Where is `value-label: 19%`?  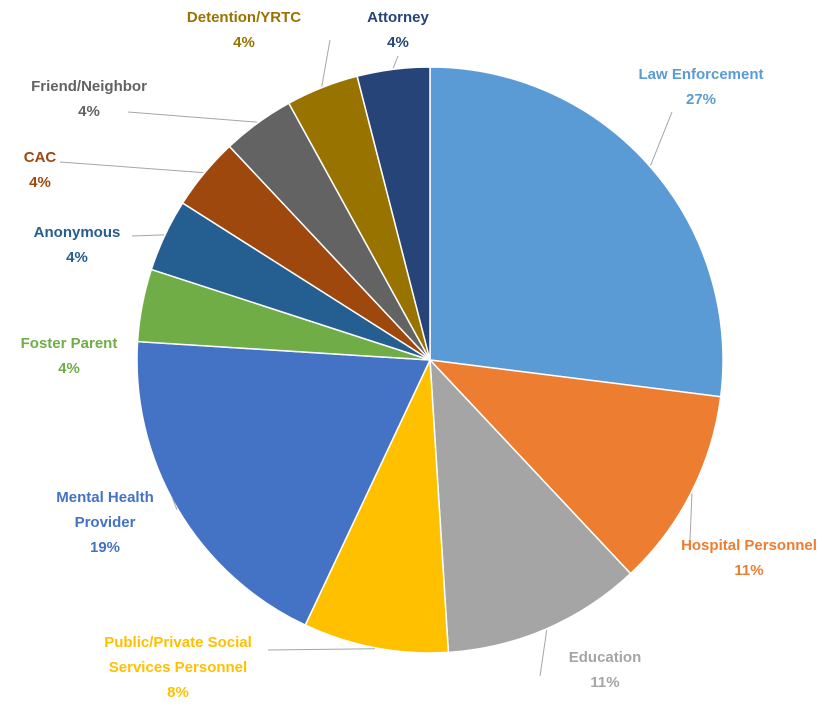 value-label: 19% is located at coordinates (105, 547).